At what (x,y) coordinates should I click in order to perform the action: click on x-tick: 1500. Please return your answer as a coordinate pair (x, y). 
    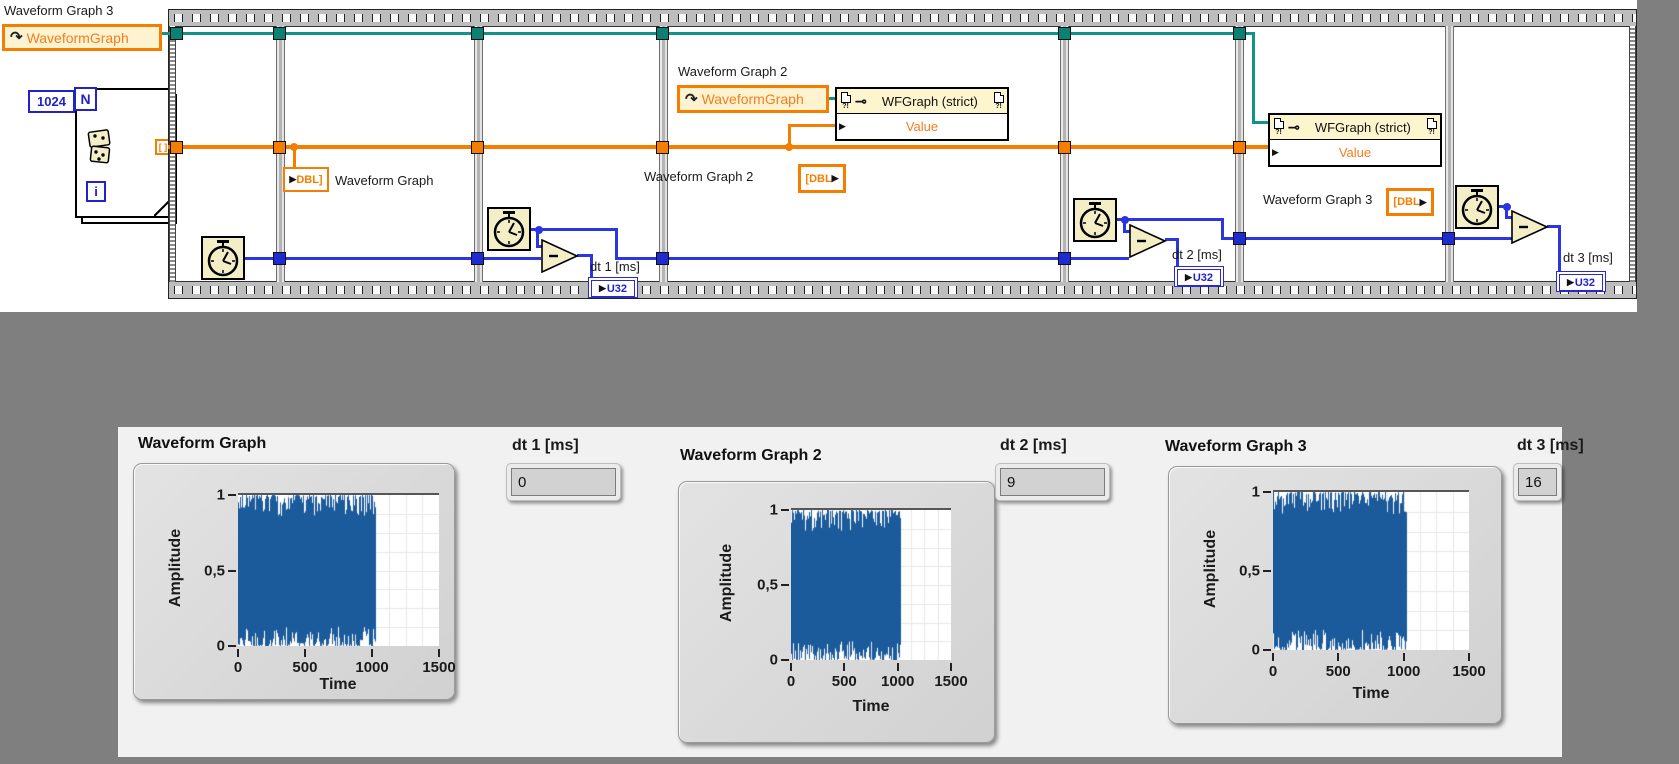
    Looking at the image, I should click on (1469, 671).